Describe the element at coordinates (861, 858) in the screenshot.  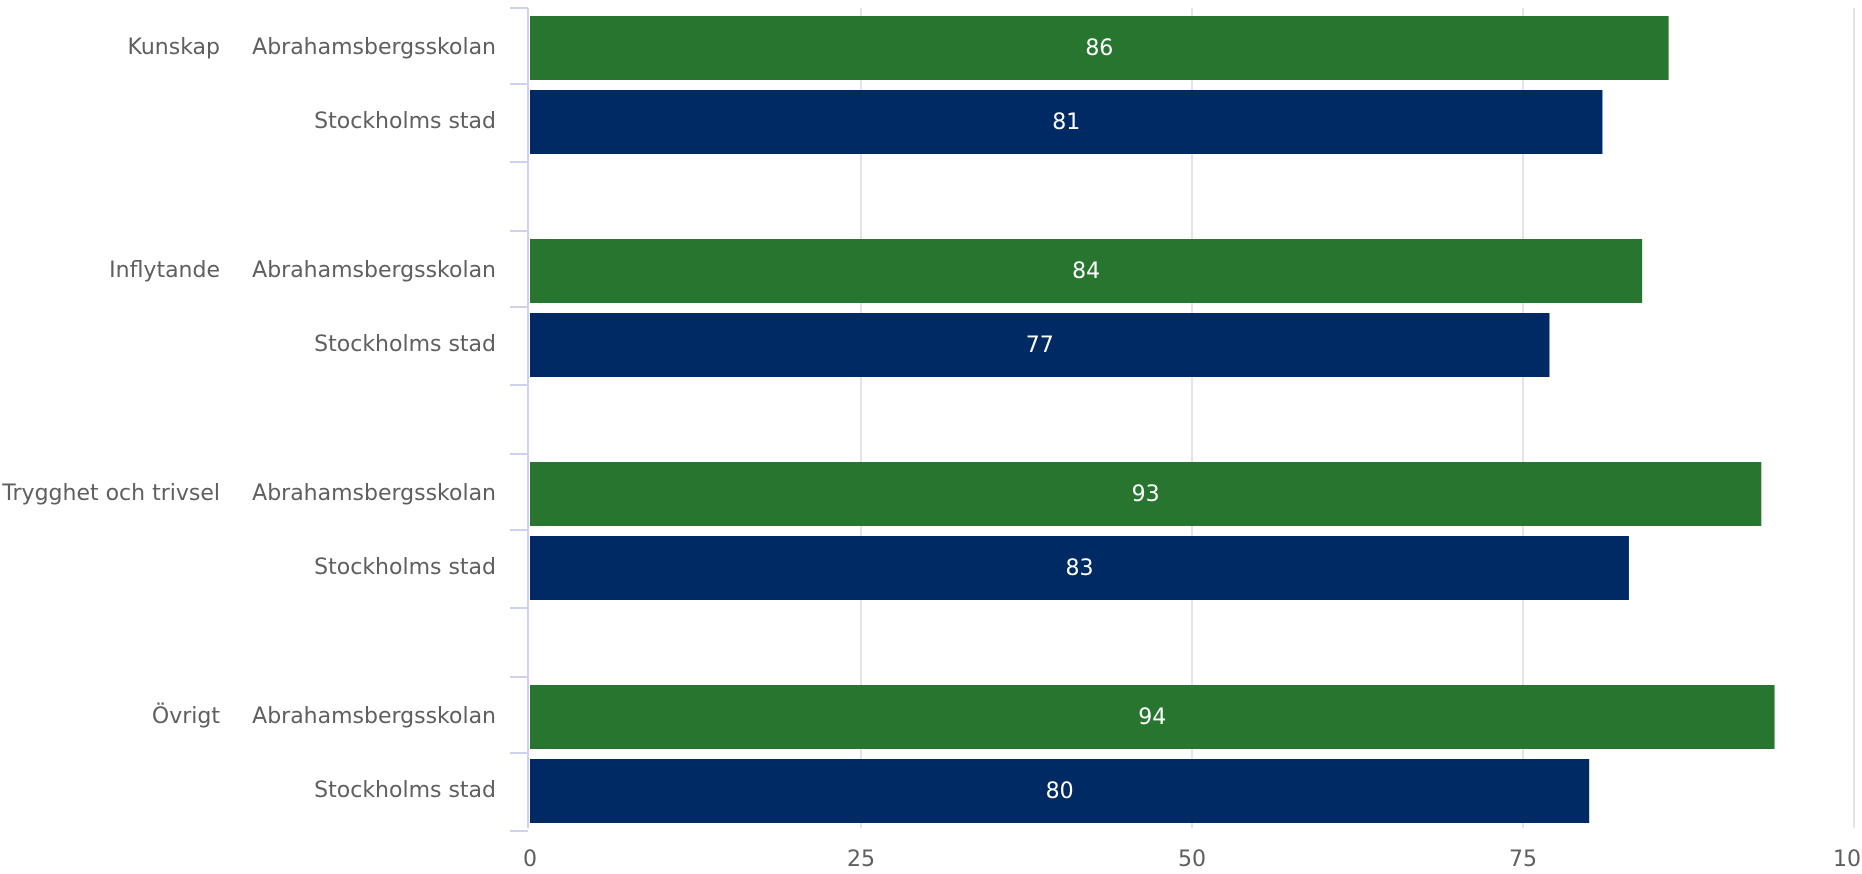
I see `x-tick-label: 25` at that location.